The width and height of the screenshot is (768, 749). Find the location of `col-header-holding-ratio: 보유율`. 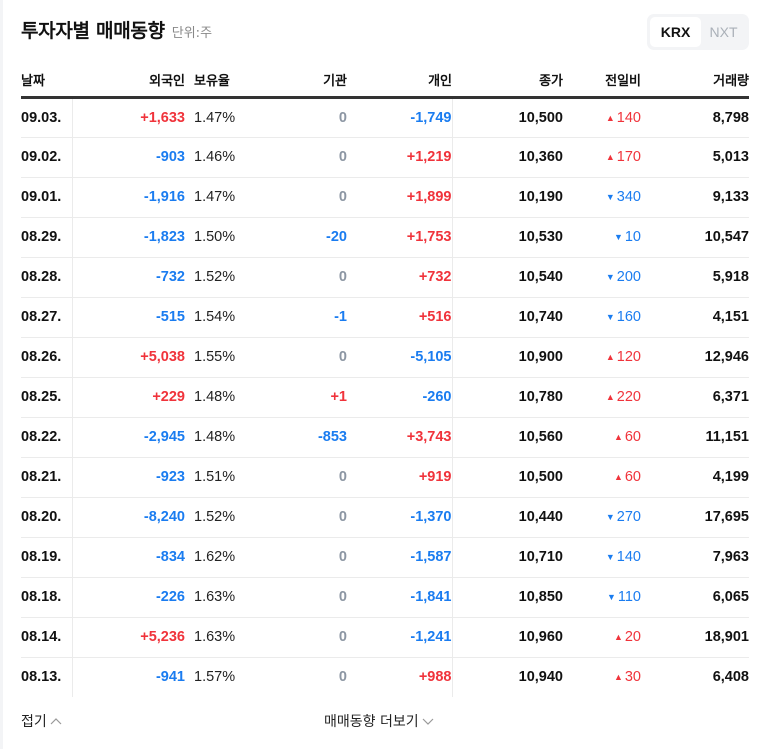

col-header-holding-ratio: 보유율 is located at coordinates (215, 81).